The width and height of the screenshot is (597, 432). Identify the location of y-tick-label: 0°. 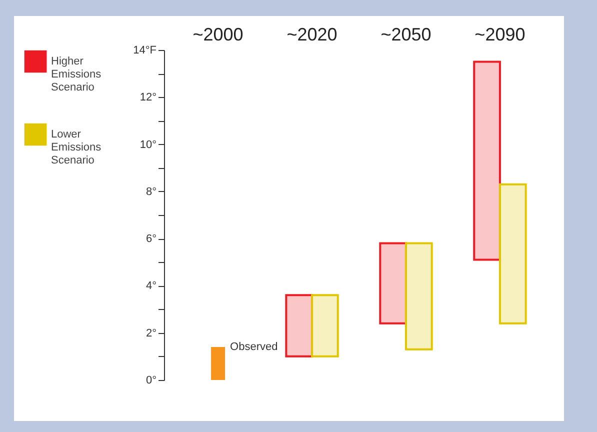
(151, 380).